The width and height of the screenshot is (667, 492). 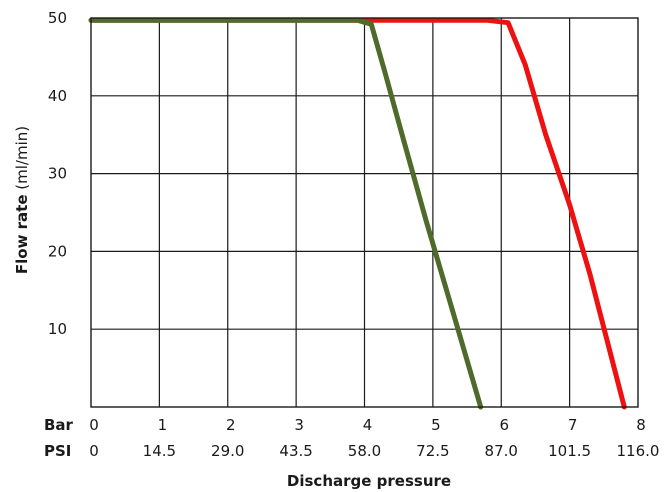 I want to click on y-tick-label: 30, so click(x=57, y=174).